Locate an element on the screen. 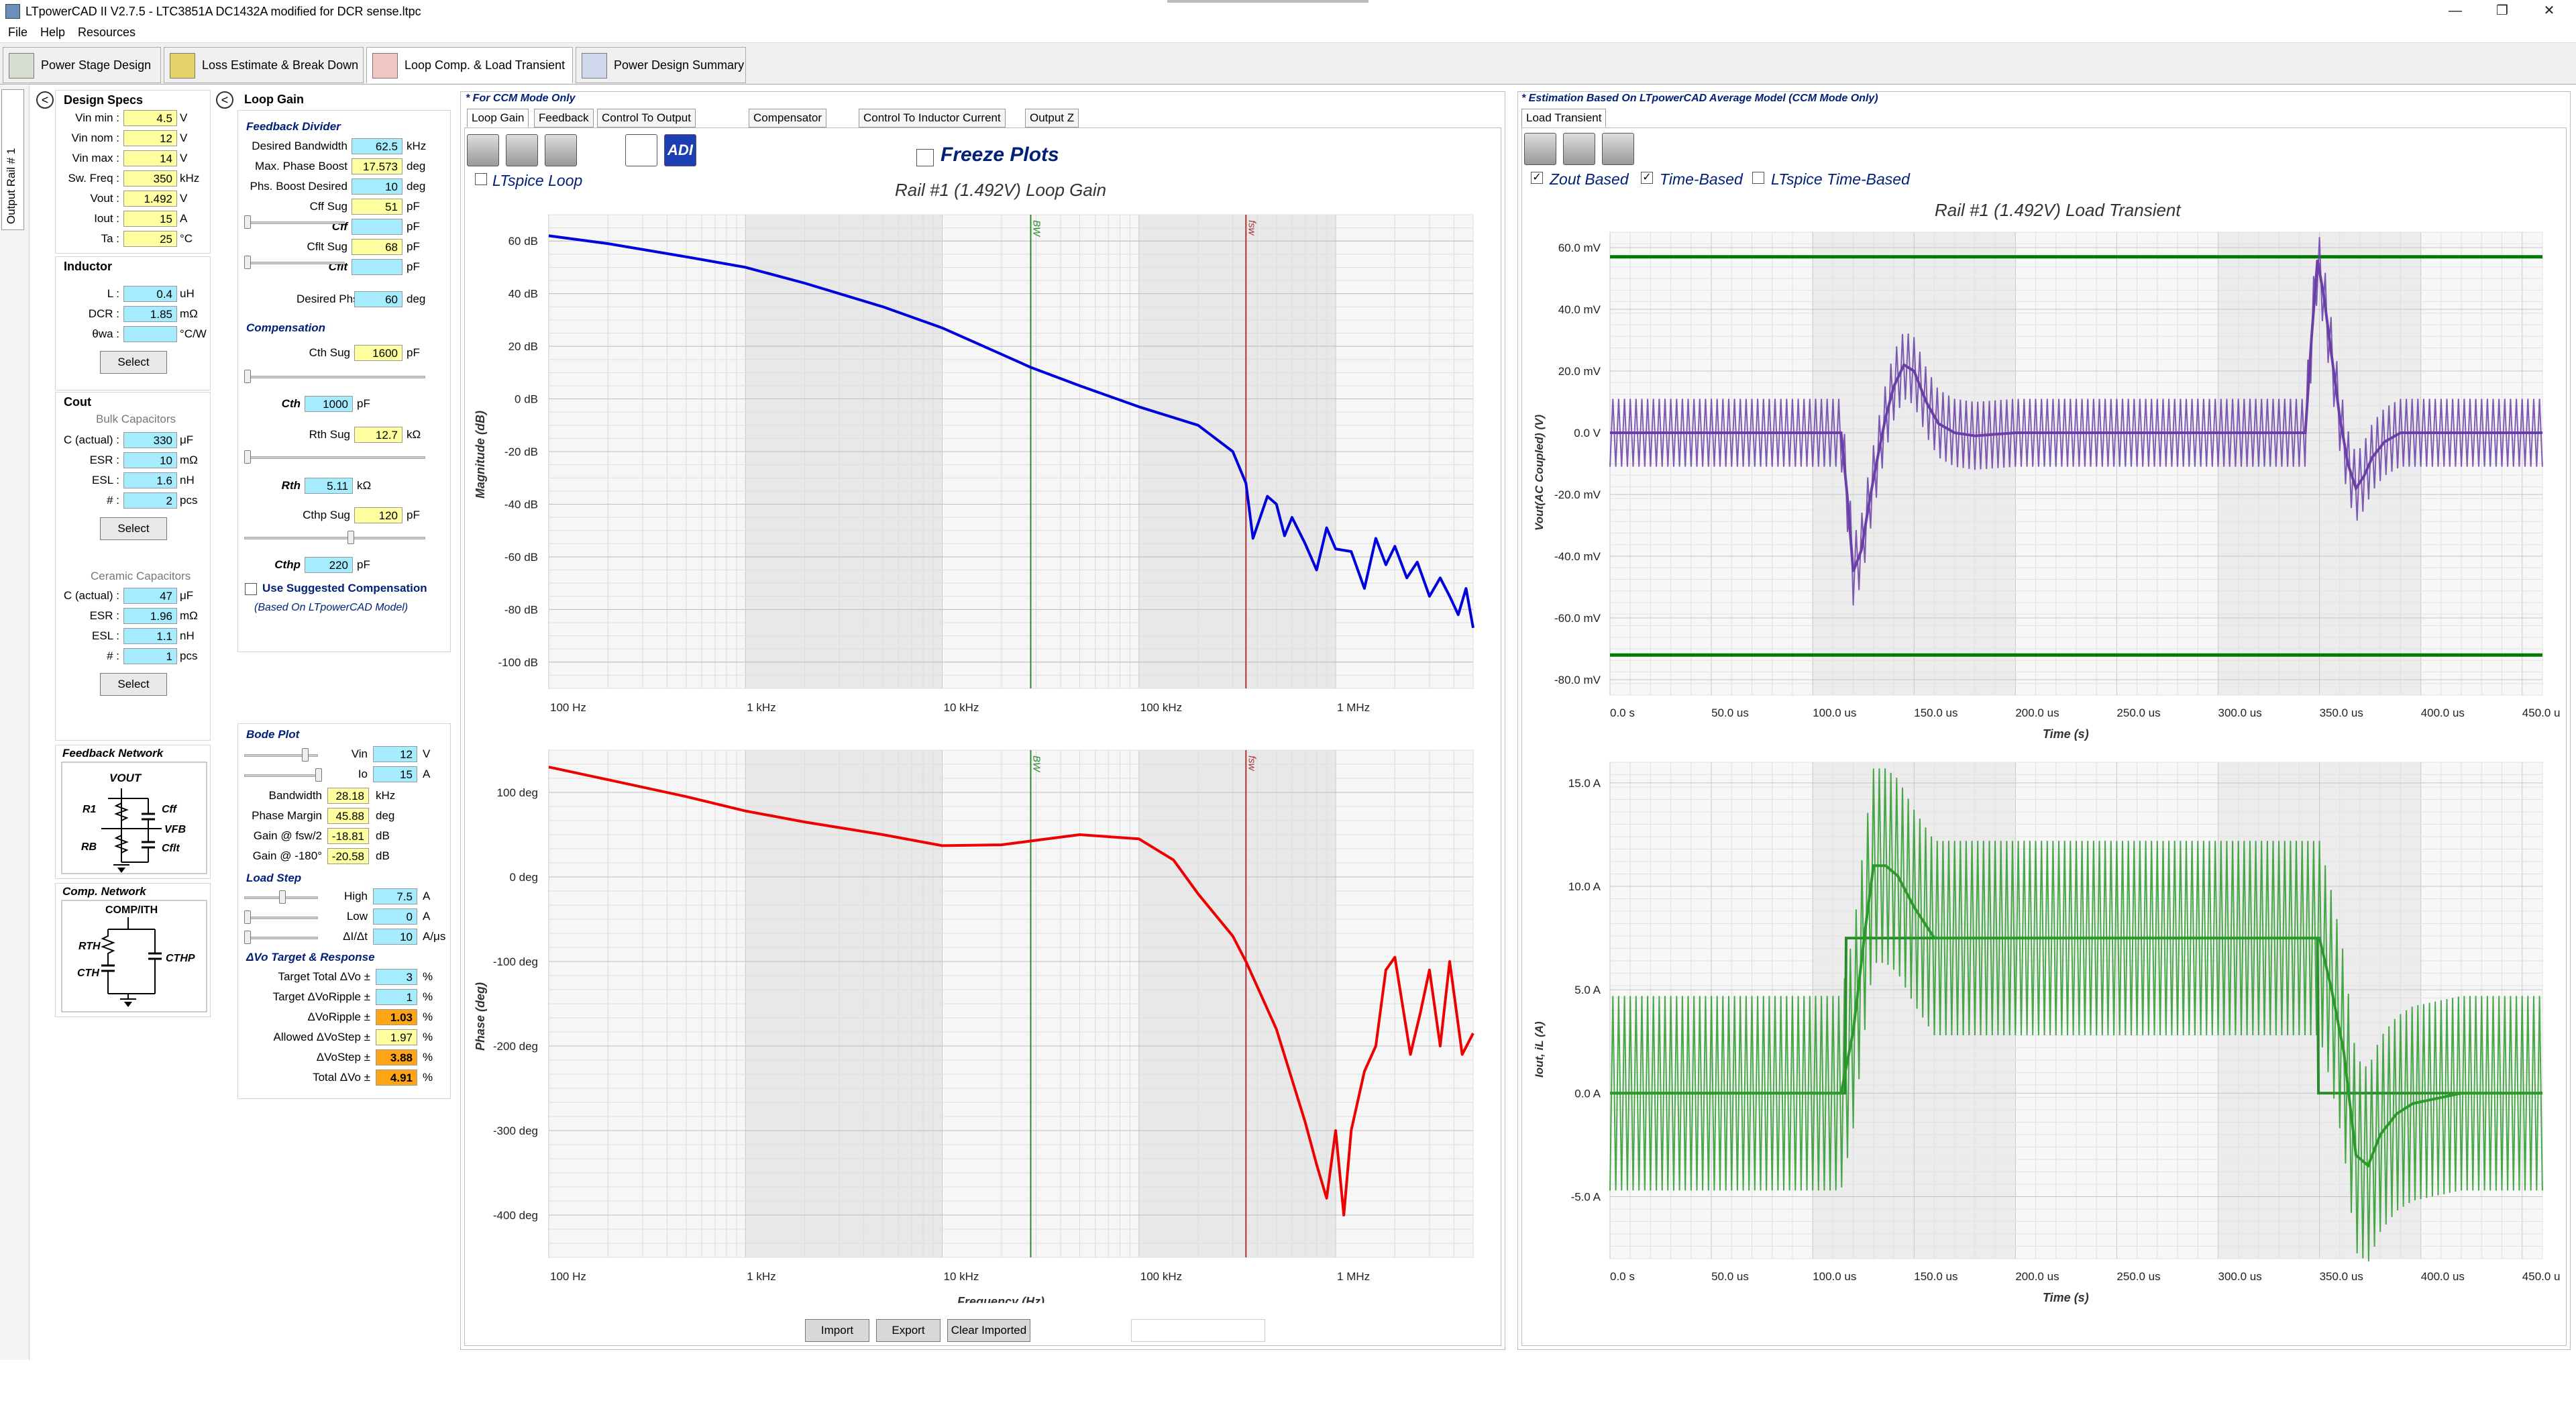  dvo-row-value: 1 is located at coordinates (396, 997).